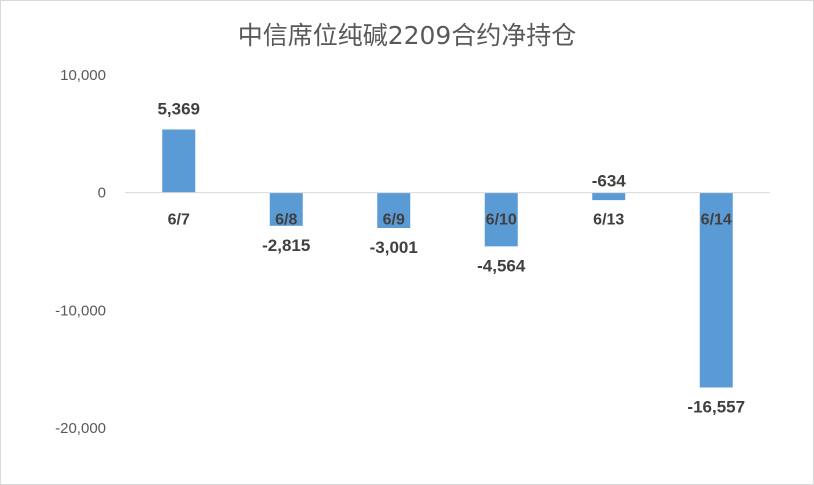 This screenshot has width=814, height=485. Describe the element at coordinates (178, 108) in the screenshot. I see `data-label: 5,369` at that location.